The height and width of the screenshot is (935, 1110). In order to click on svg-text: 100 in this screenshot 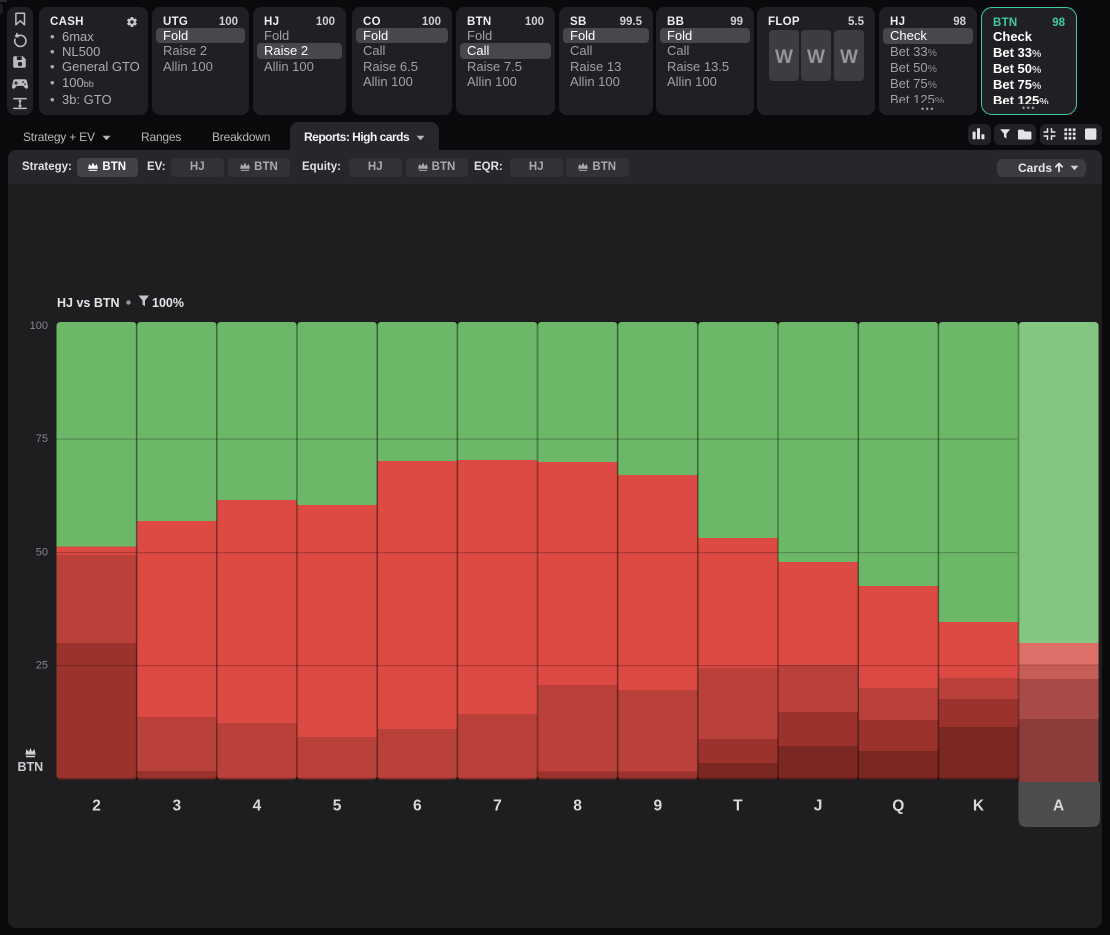, I will do `click(39, 326)`.